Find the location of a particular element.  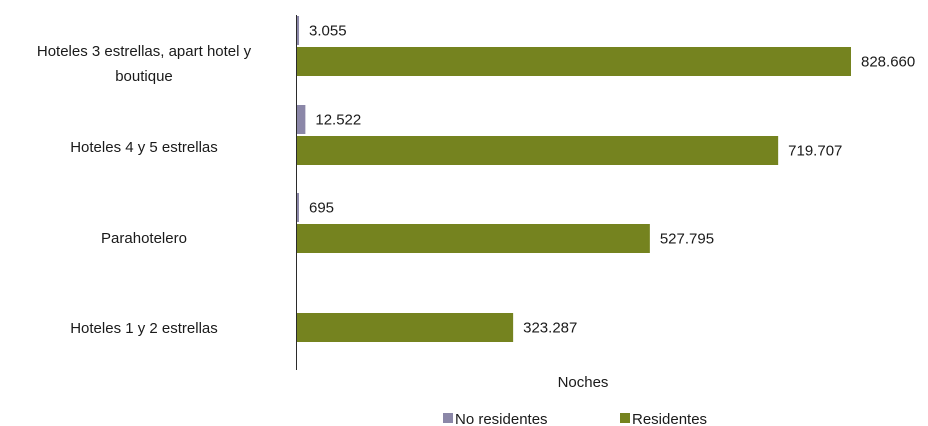

value-label: 3.055 is located at coordinates (328, 31).